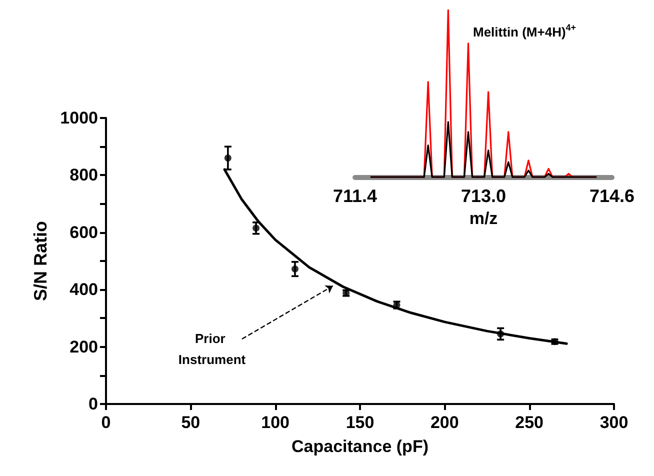  I want to click on x-tick-label: 250, so click(529, 422).